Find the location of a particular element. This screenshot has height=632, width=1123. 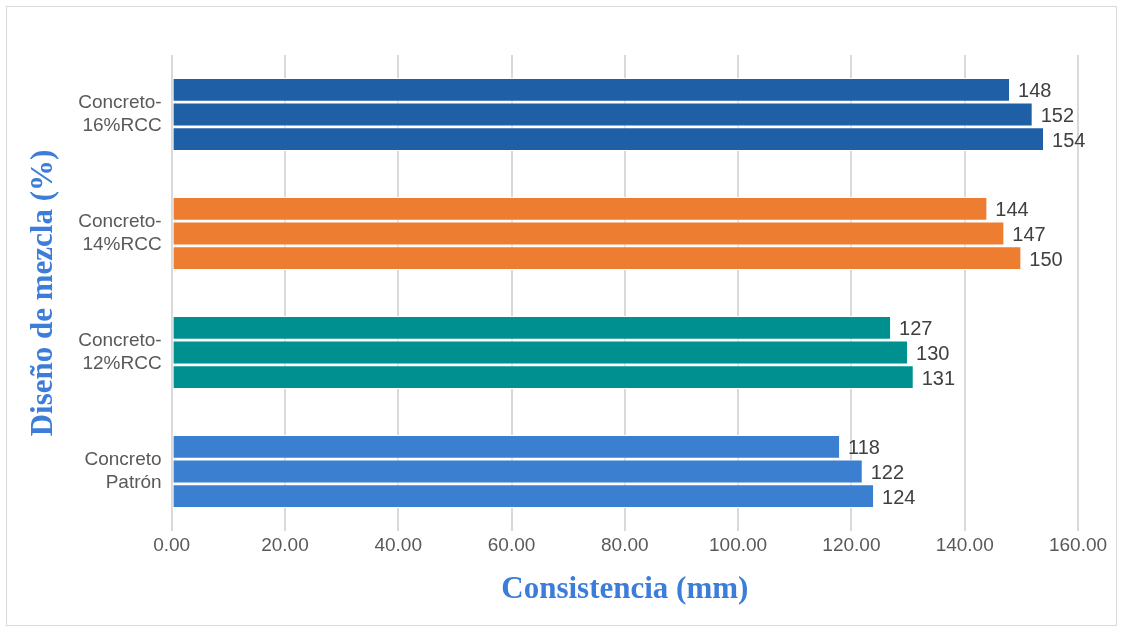

y-axis-title: Diseño de mezcla (%) is located at coordinates (41, 293).